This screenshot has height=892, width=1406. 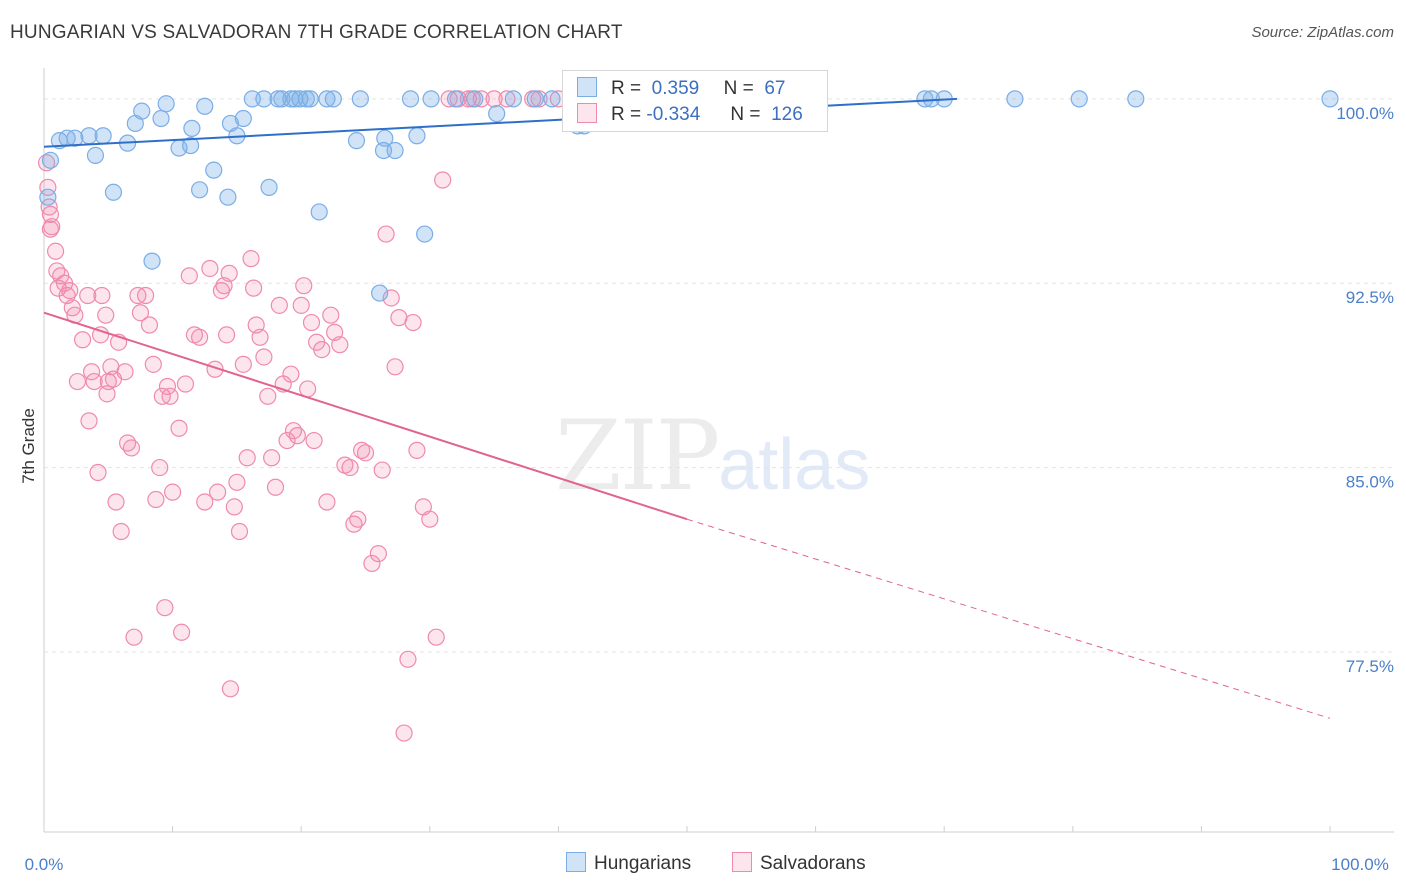 What do you see at coordinates (775, 88) in the screenshot?
I see `hungarians-n-value: 67` at bounding box center [775, 88].